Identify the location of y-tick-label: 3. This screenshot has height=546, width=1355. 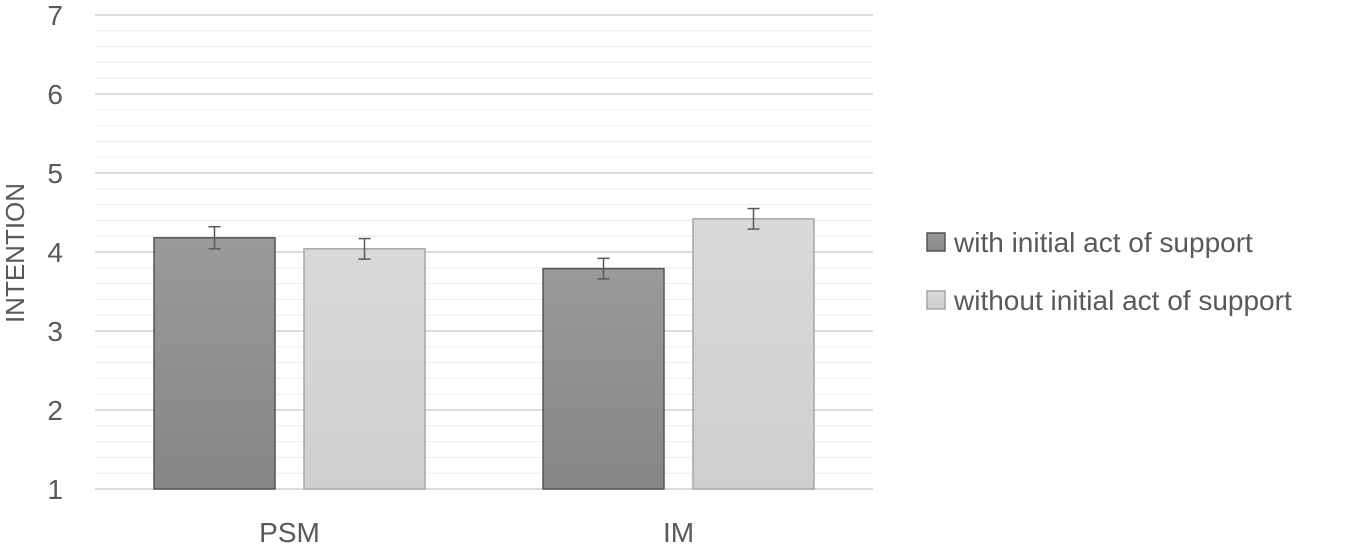
(55, 331).